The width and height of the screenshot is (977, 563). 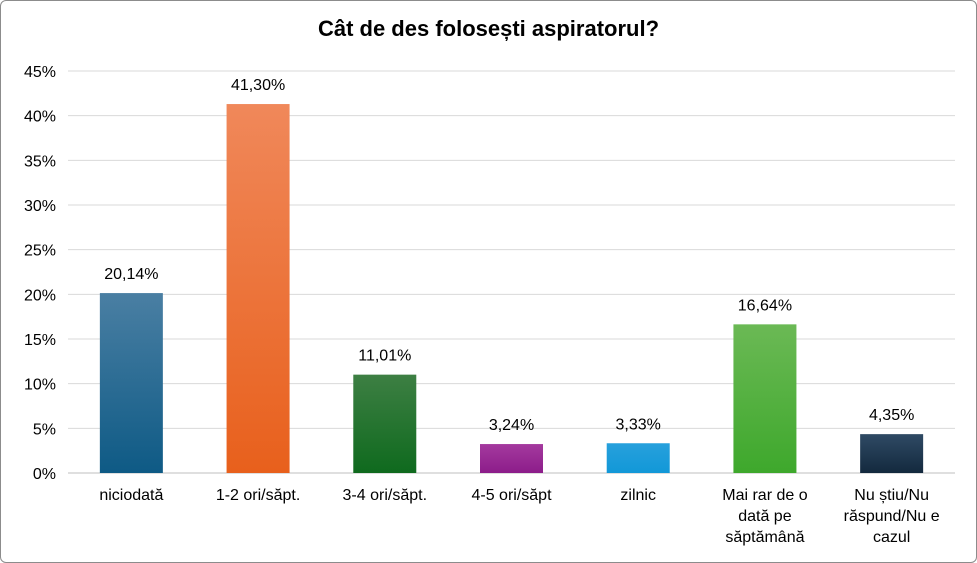 I want to click on x-tick-label: niciodată, so click(x=131, y=495).